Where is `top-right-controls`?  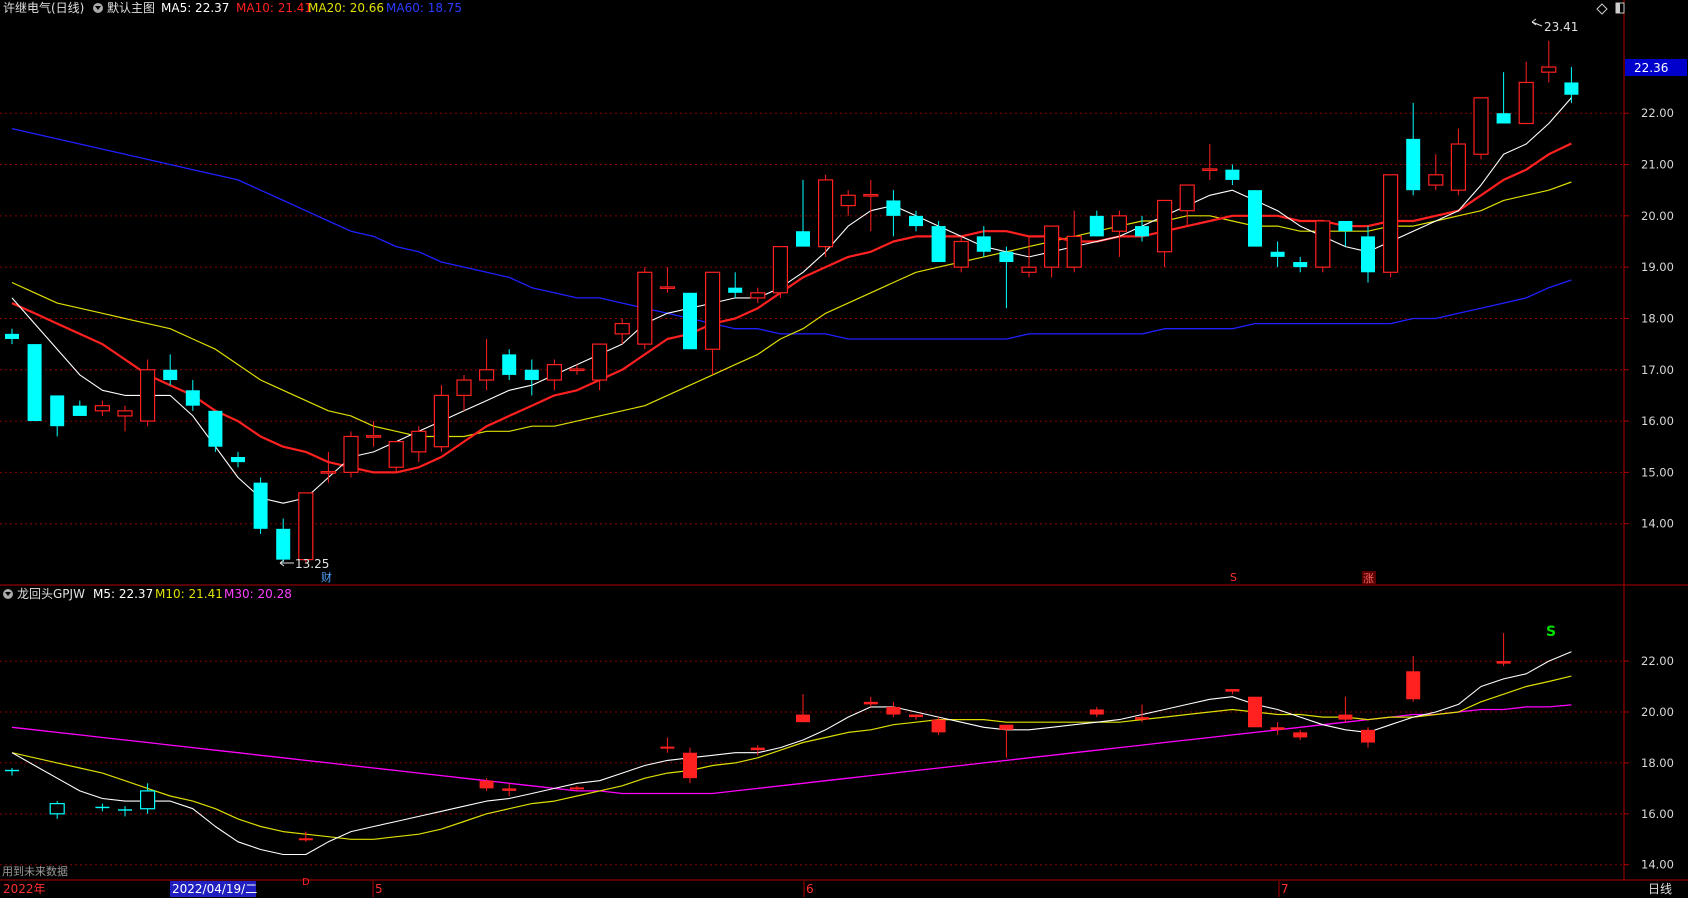
top-right-controls is located at coordinates (1610, 8).